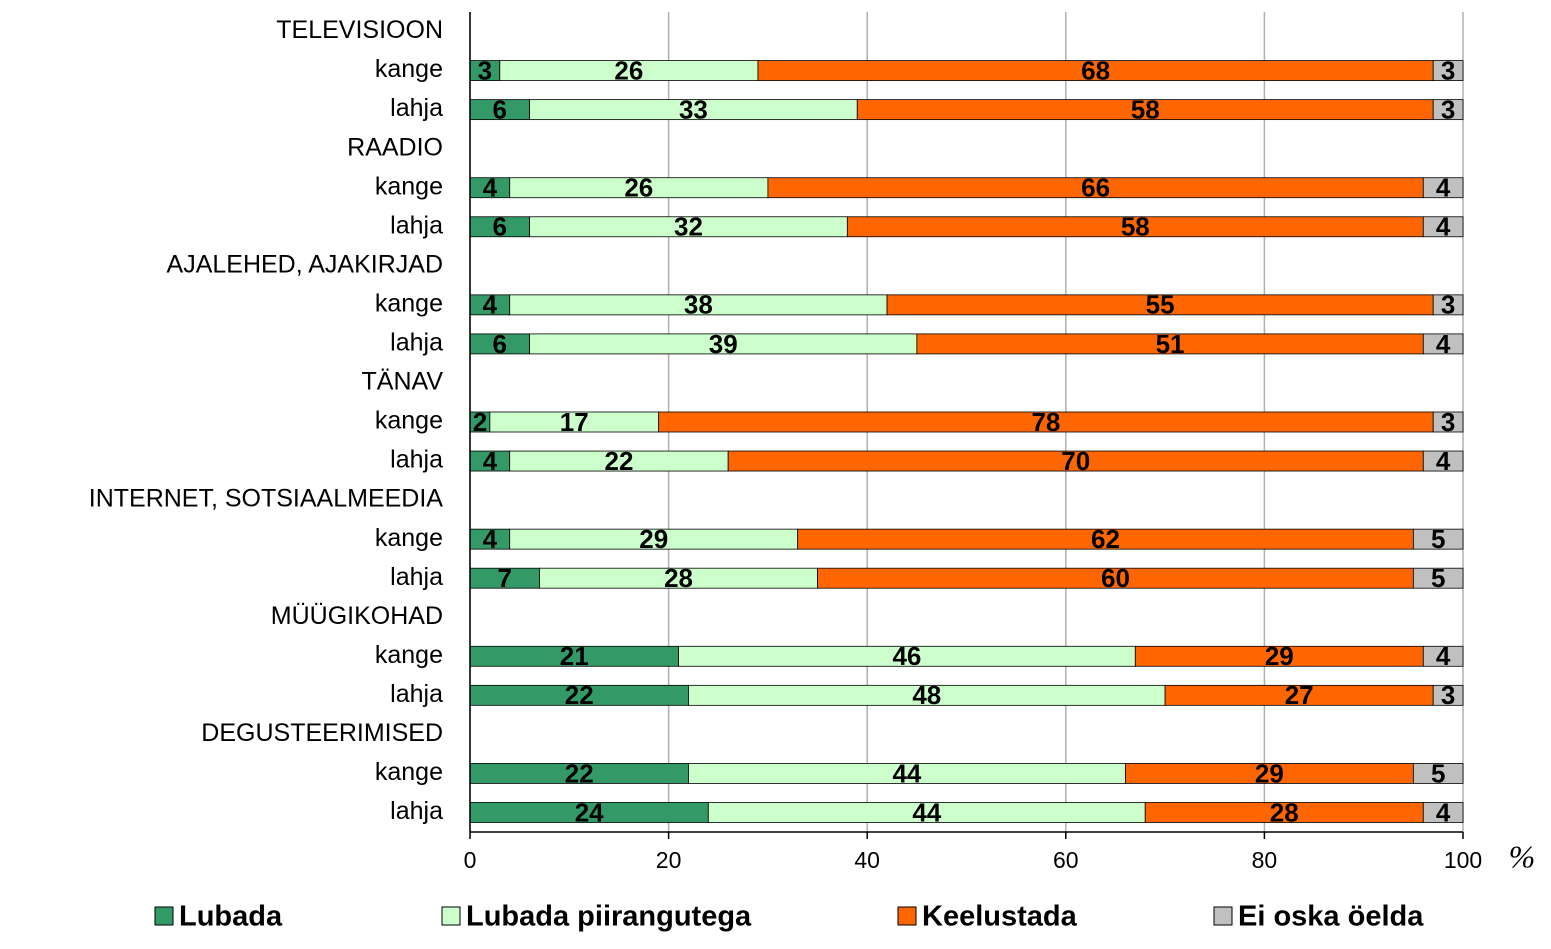 The image size is (1551, 949). What do you see at coordinates (574, 656) in the screenshot?
I see `value-label: 21` at bounding box center [574, 656].